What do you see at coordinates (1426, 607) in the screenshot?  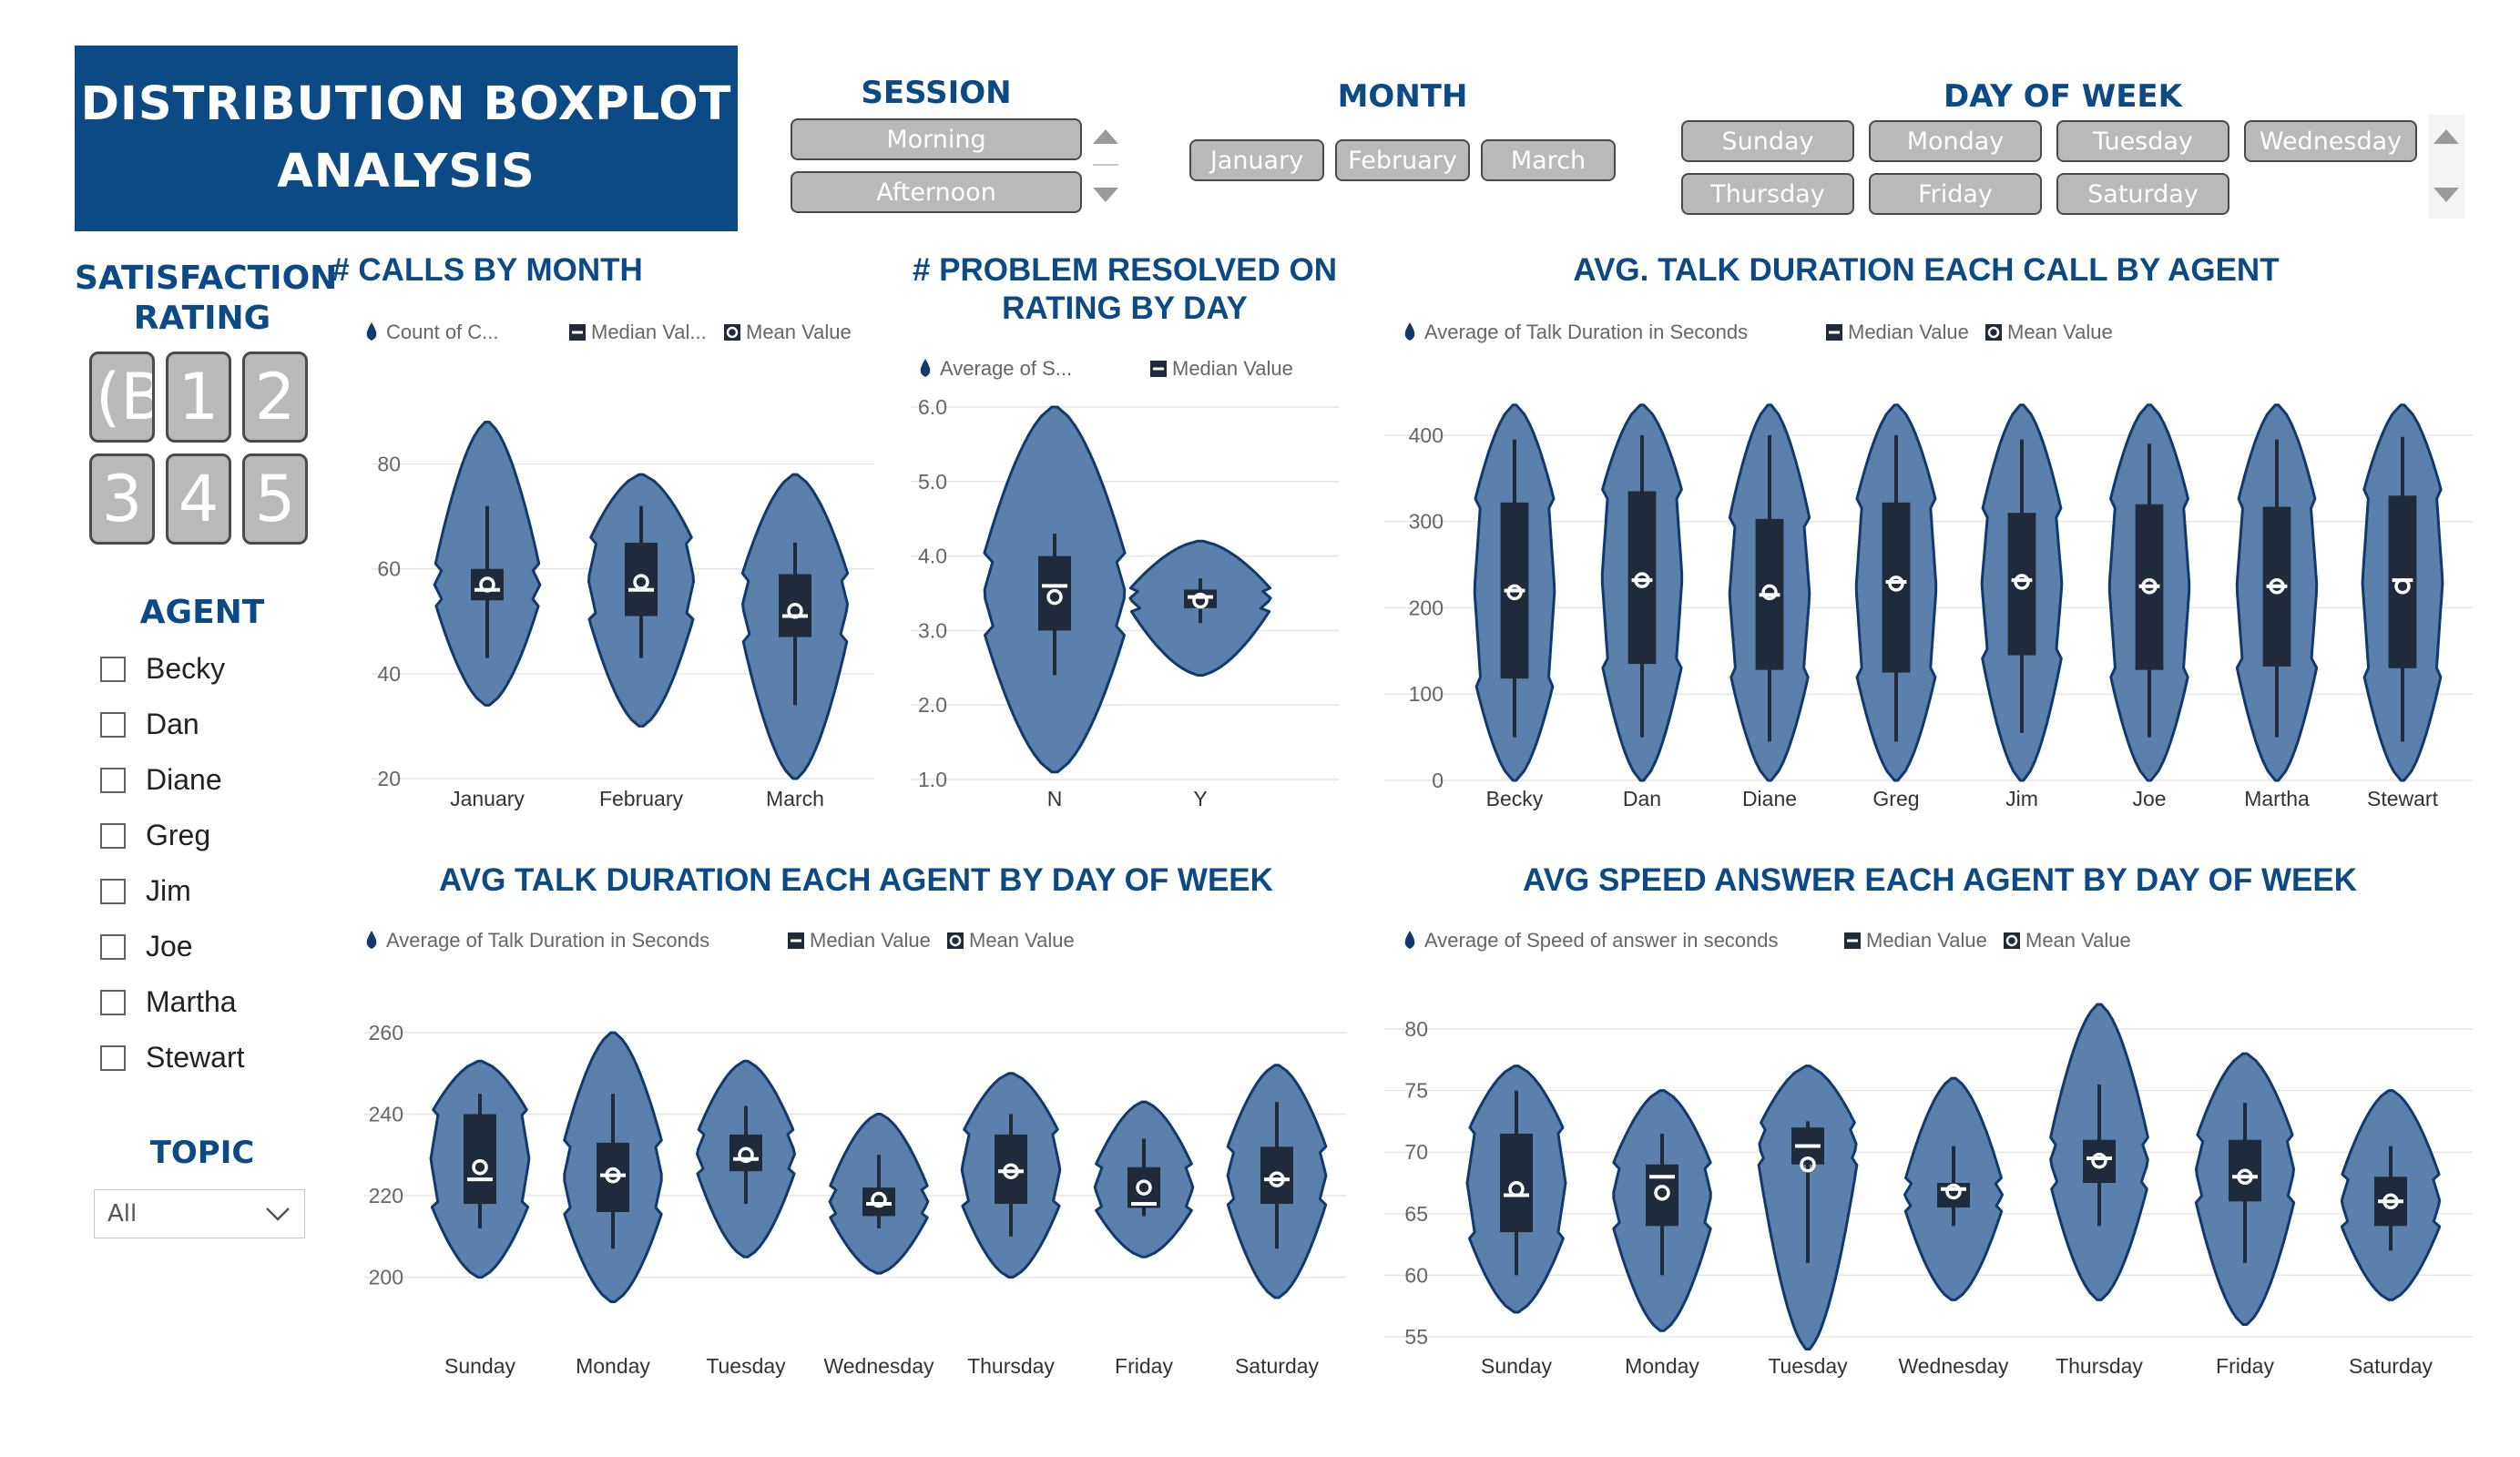 I see `y-tick-label: 200` at bounding box center [1426, 607].